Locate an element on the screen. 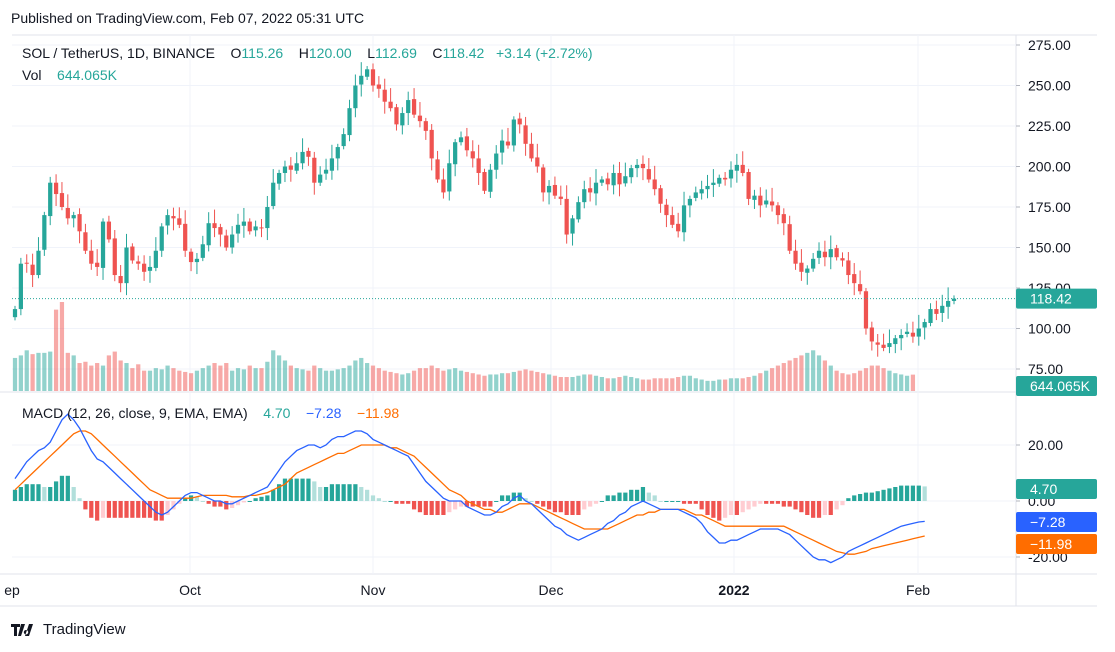 The width and height of the screenshot is (1115, 652). vol-label: Vol is located at coordinates (32, 75).